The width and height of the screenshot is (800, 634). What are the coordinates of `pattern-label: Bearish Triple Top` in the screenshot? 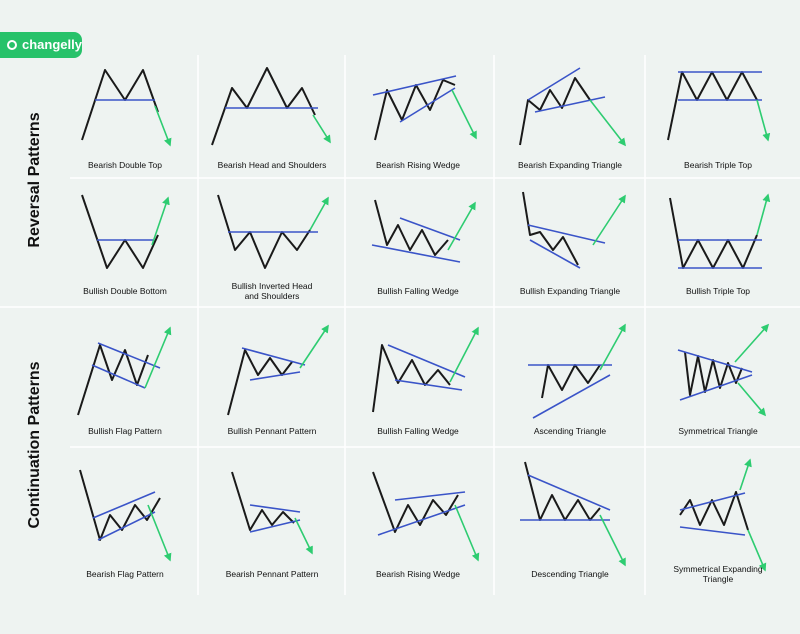 It's located at (718, 165).